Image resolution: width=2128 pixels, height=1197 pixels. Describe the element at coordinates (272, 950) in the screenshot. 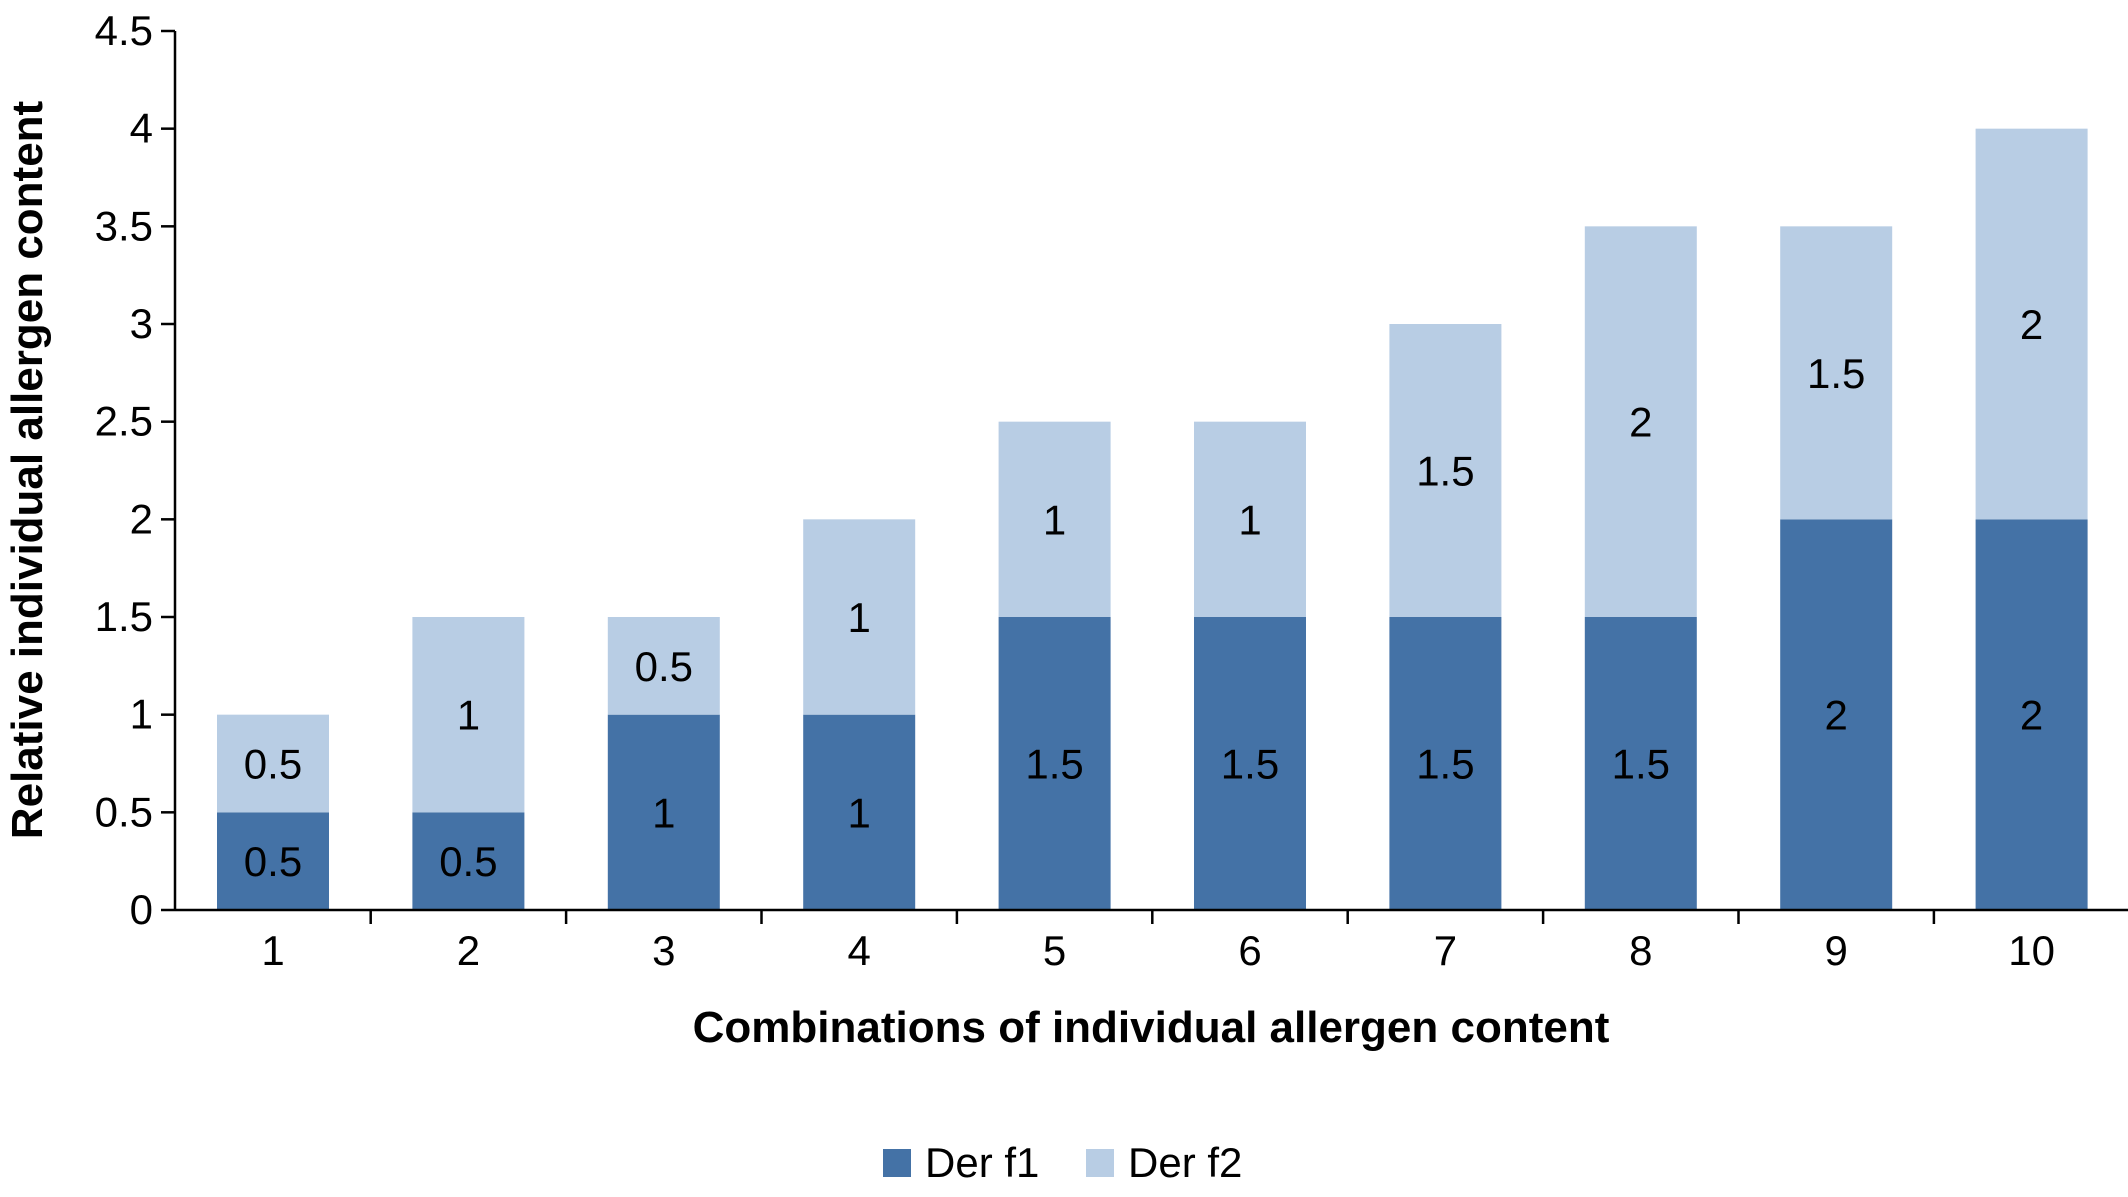

I see `x-tick-label: 1` at that location.